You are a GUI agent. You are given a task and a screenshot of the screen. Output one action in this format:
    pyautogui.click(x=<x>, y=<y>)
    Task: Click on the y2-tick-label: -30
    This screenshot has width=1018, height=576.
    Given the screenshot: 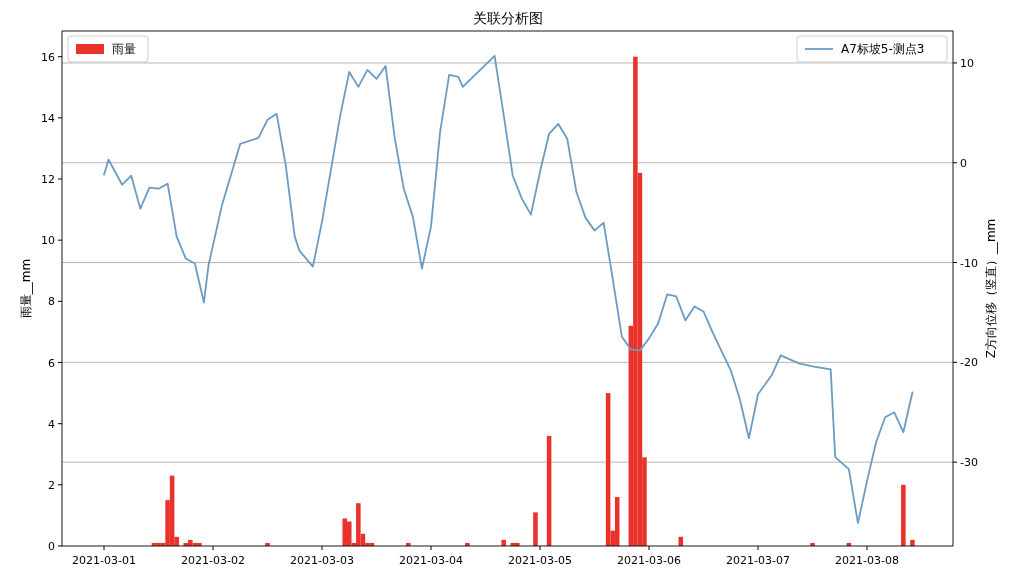 What is the action you would take?
    pyautogui.click(x=969, y=463)
    